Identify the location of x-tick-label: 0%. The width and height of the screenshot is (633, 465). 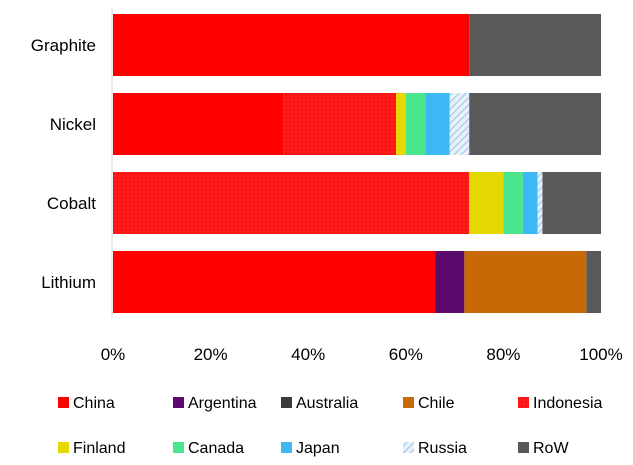
(113, 354).